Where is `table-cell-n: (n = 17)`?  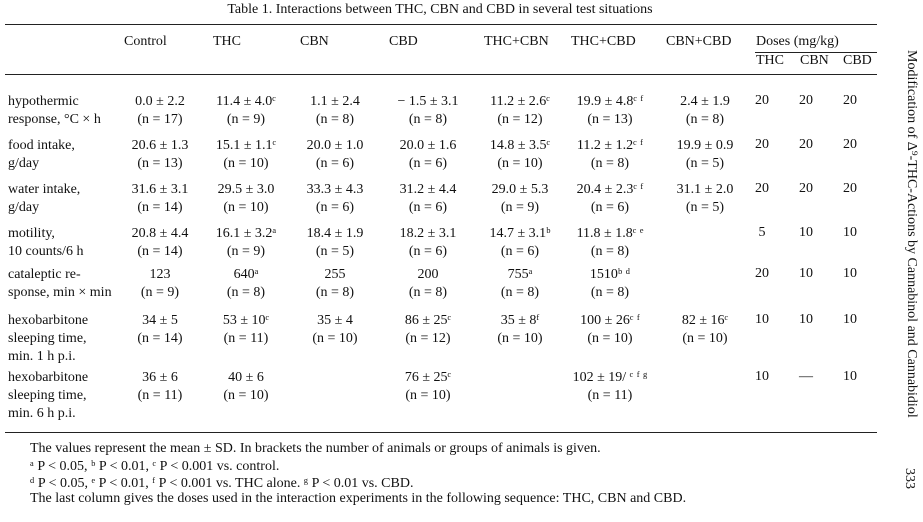
table-cell-n: (n = 17) is located at coordinates (160, 119).